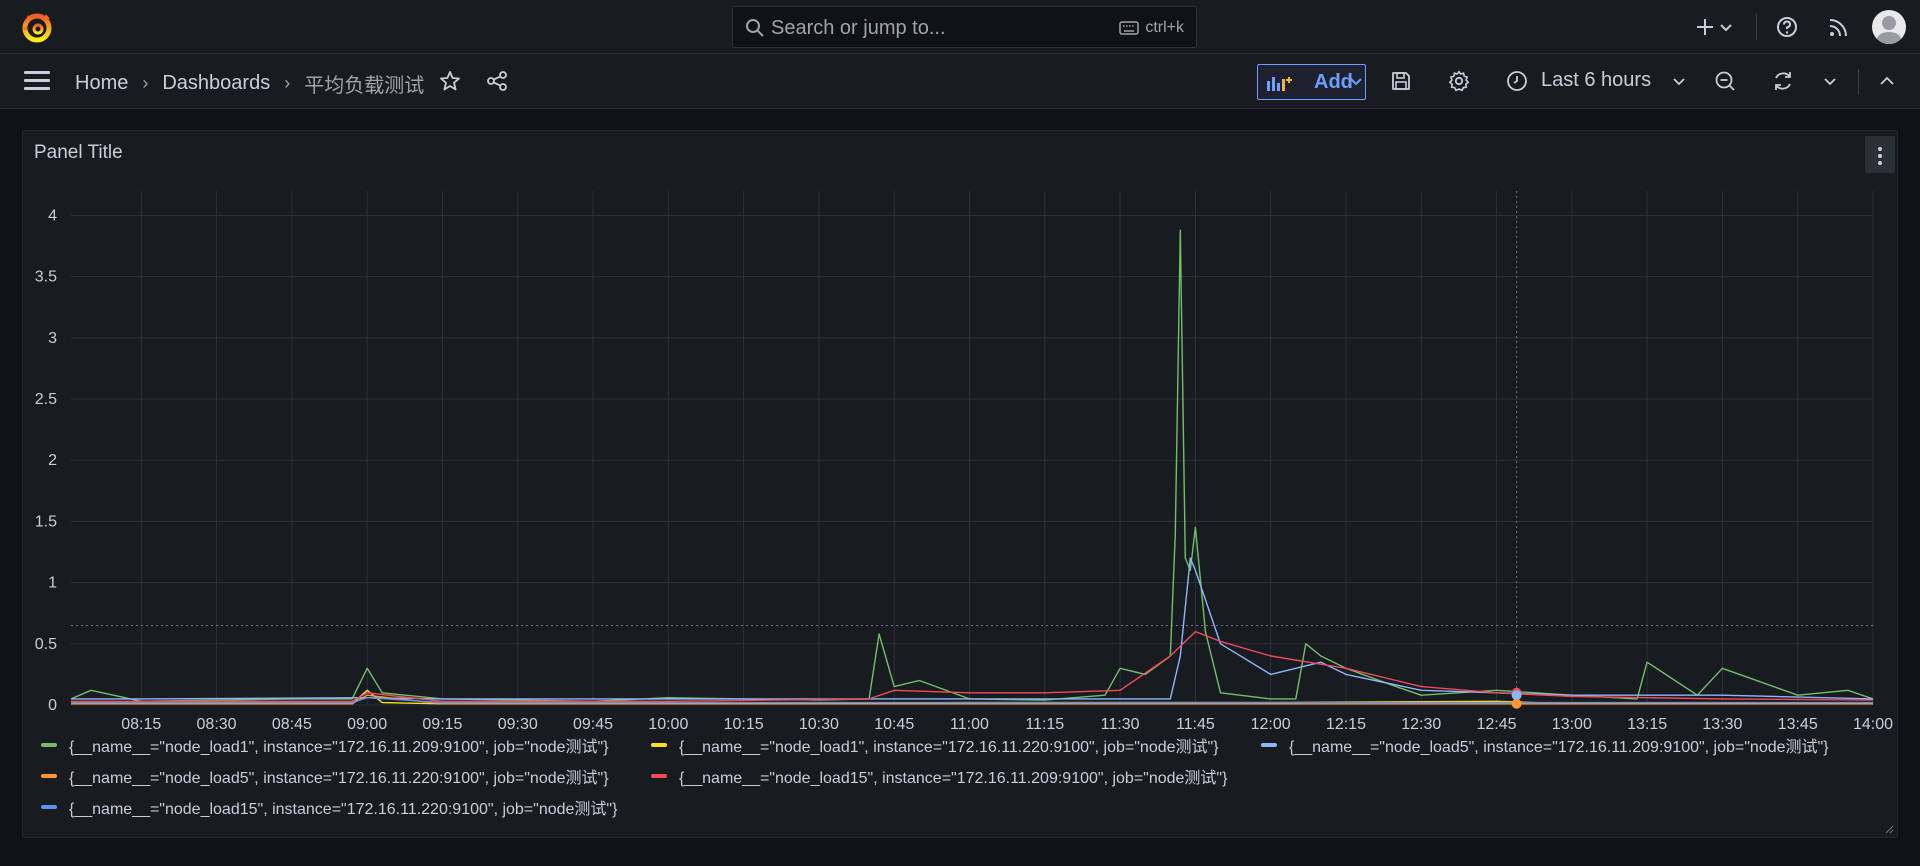 This screenshot has height=866, width=1920. I want to click on add-button-label: Add, so click(1333, 82).